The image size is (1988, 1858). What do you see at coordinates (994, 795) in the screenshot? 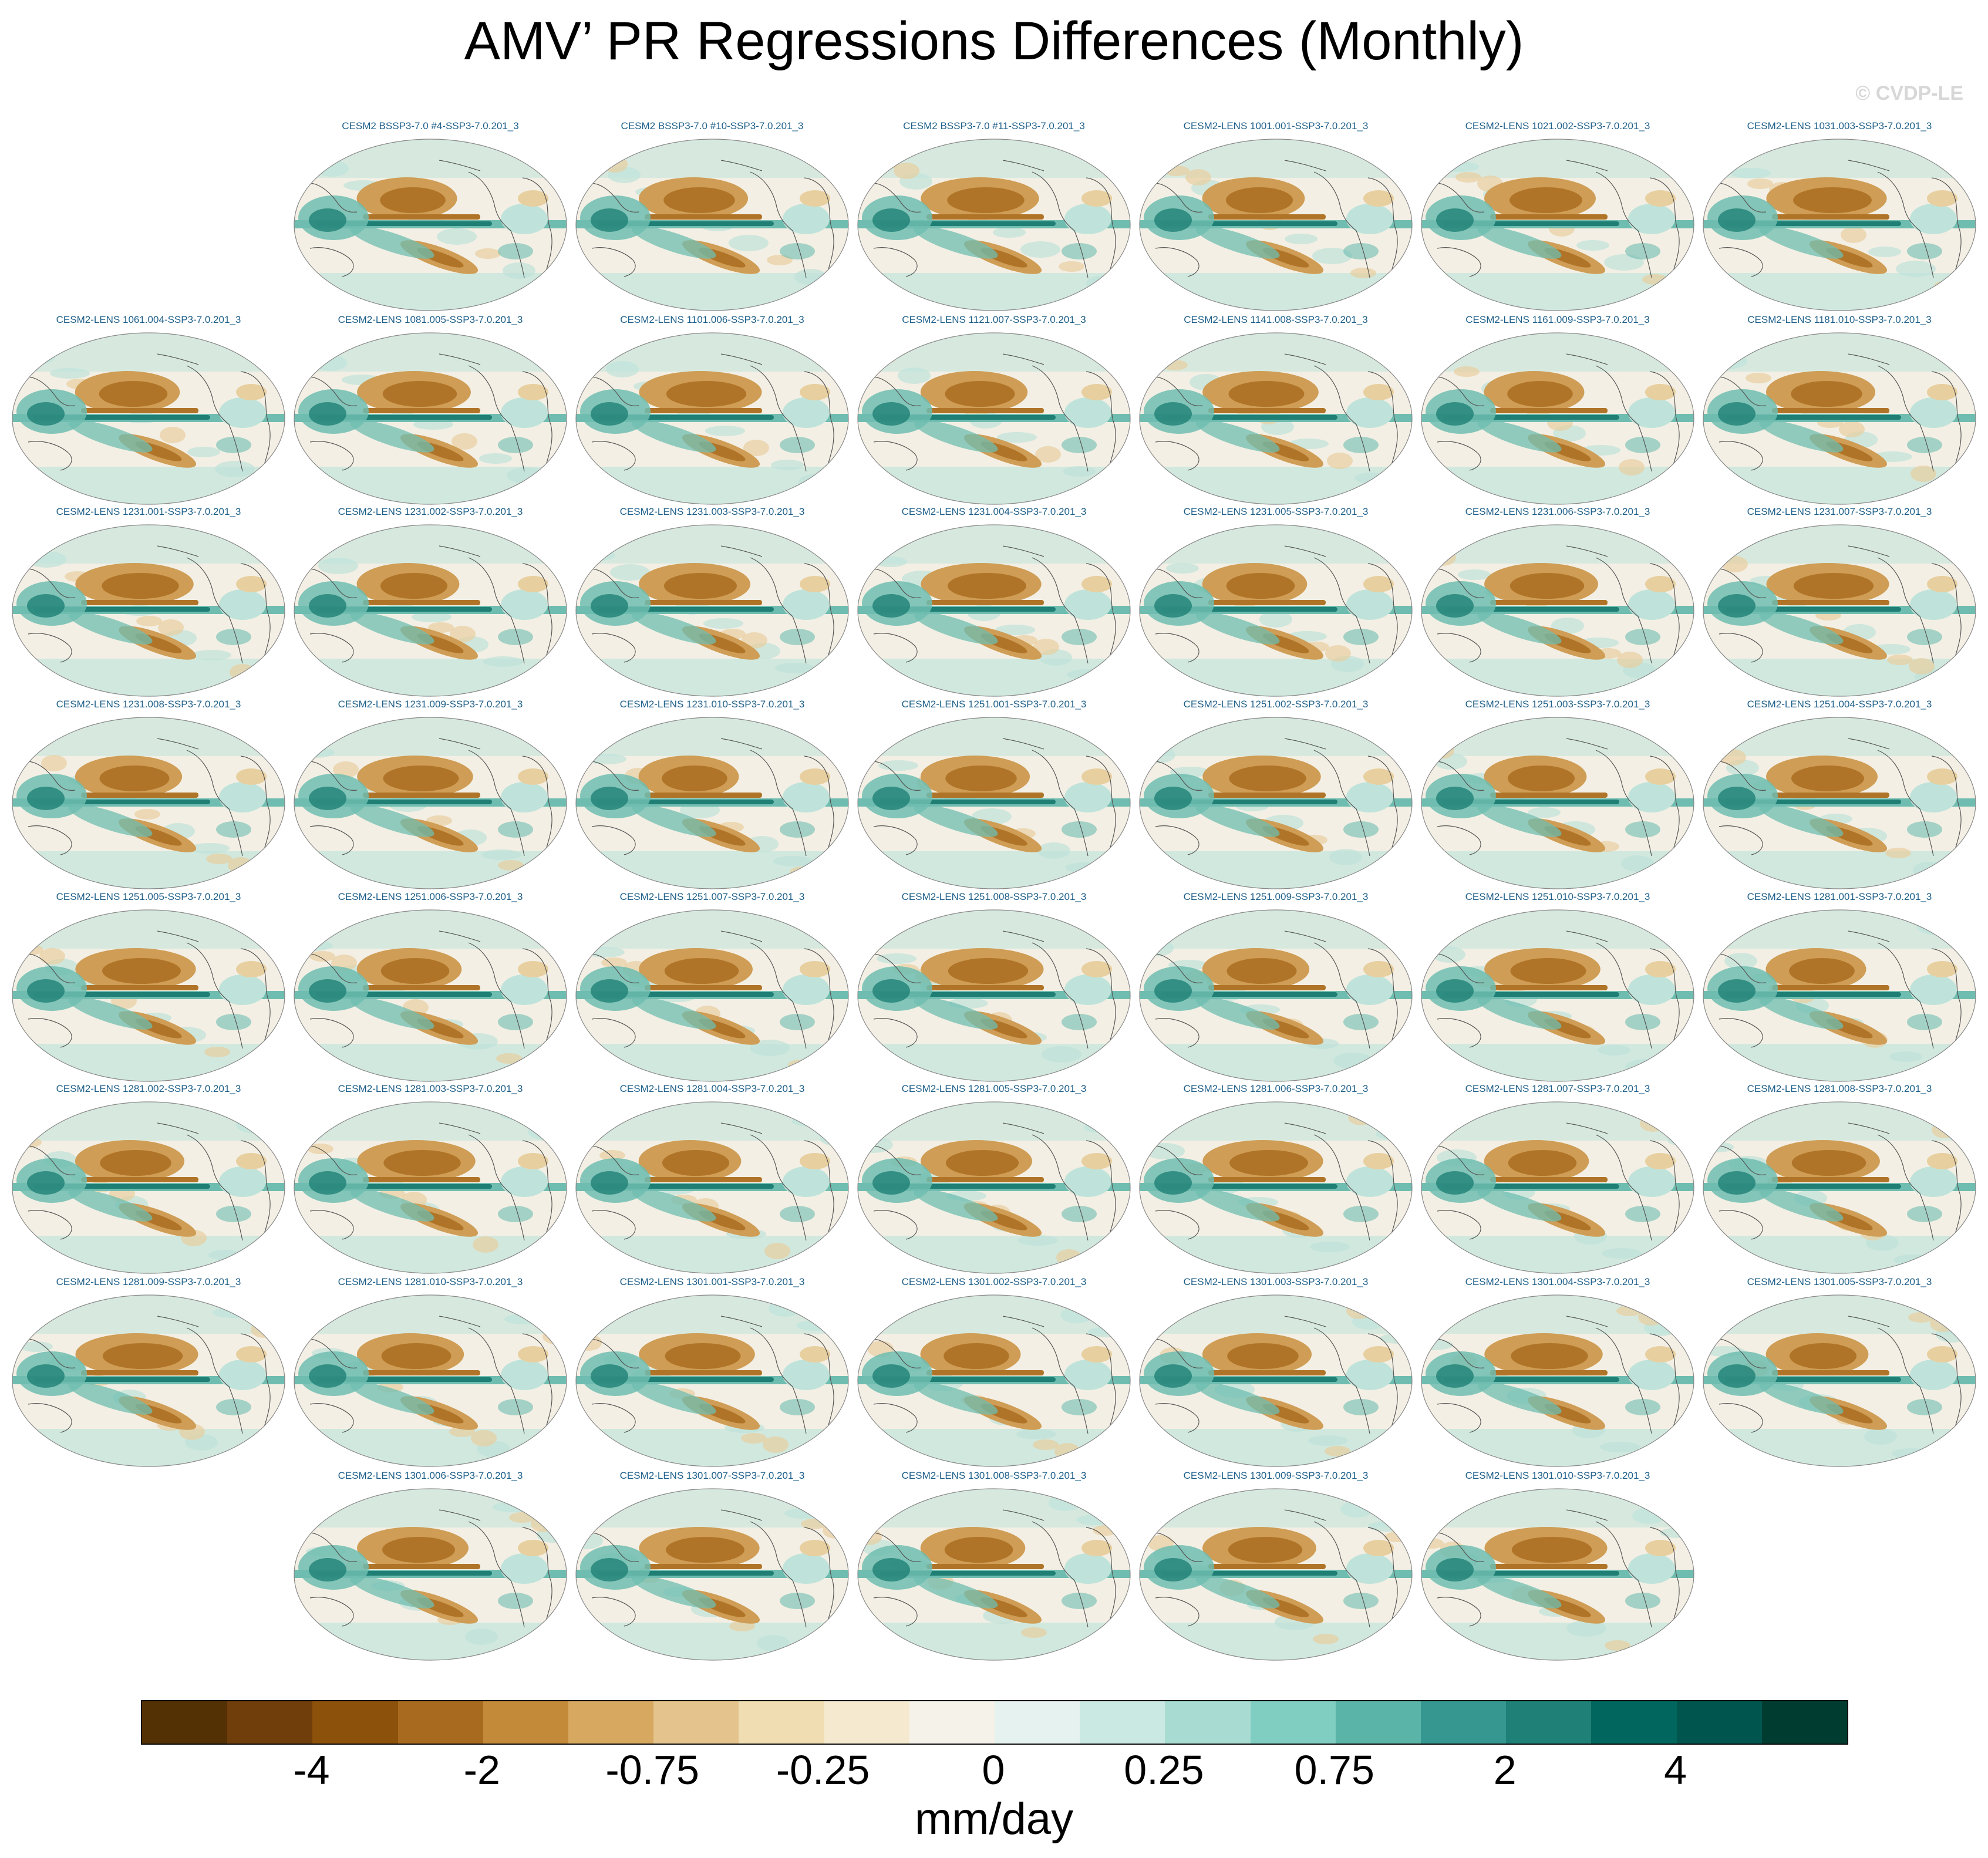
I see `map-panel: CESM2-LENS 1251.001-SSP3-7.0.201_3` at bounding box center [994, 795].